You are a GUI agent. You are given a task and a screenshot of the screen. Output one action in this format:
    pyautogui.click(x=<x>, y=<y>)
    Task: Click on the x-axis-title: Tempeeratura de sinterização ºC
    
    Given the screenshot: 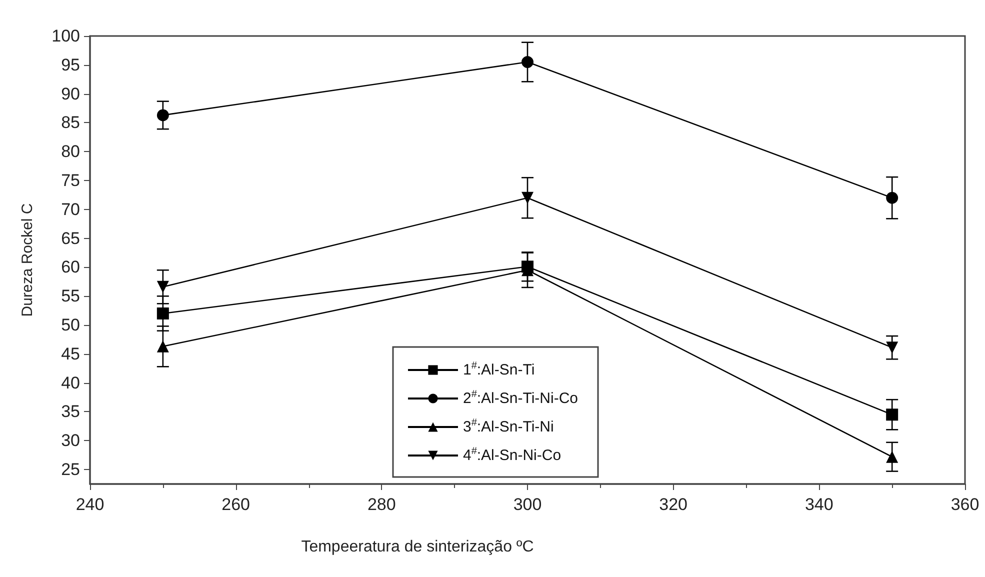 What is the action you would take?
    pyautogui.click(x=417, y=547)
    